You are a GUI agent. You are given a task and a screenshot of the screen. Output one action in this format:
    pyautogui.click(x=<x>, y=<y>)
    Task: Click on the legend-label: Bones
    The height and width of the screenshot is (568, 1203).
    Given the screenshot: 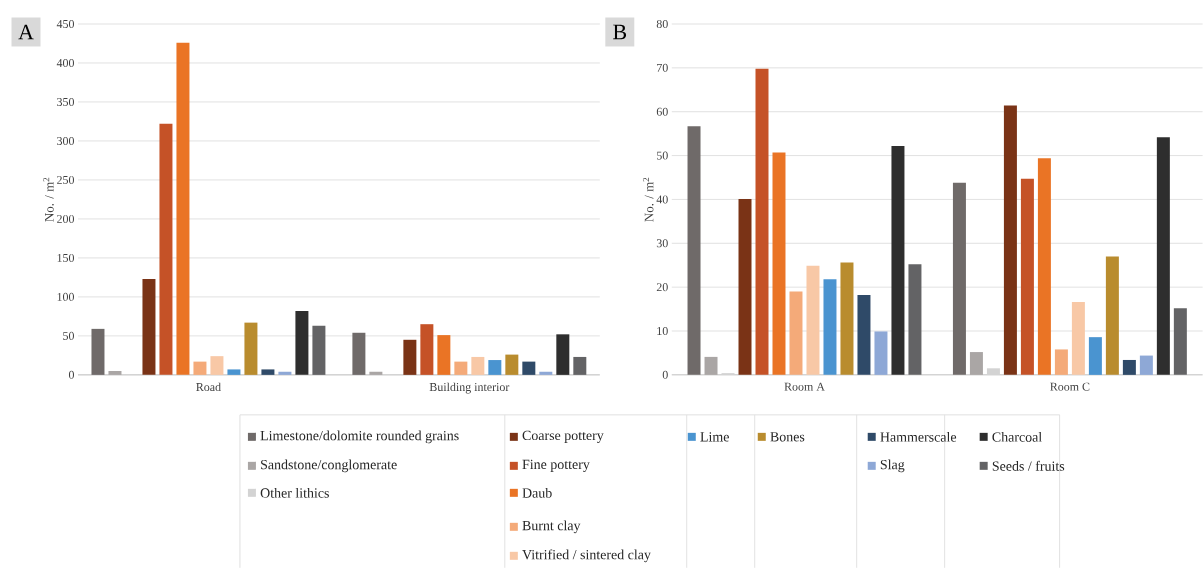 What is the action you would take?
    pyautogui.click(x=787, y=437)
    